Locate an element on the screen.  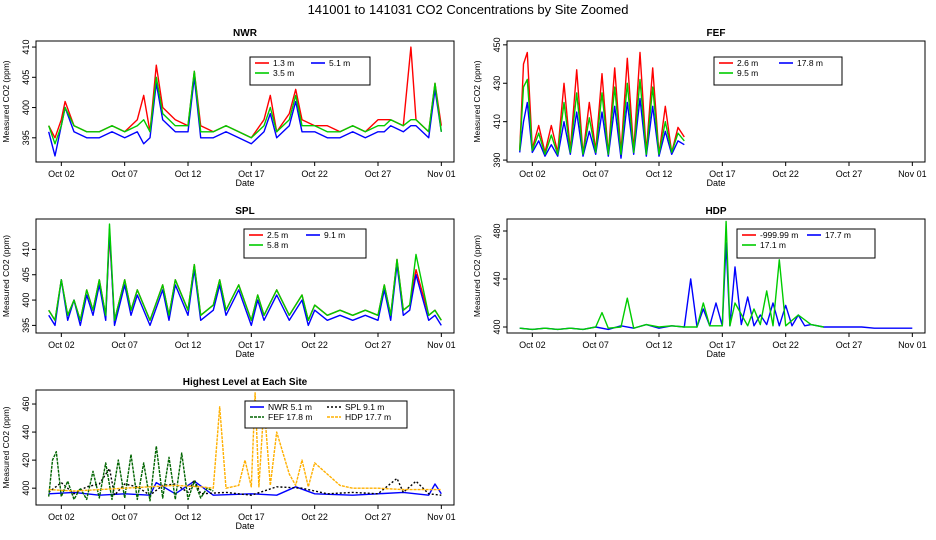
legend-label: 17.8 m is located at coordinates (810, 63).